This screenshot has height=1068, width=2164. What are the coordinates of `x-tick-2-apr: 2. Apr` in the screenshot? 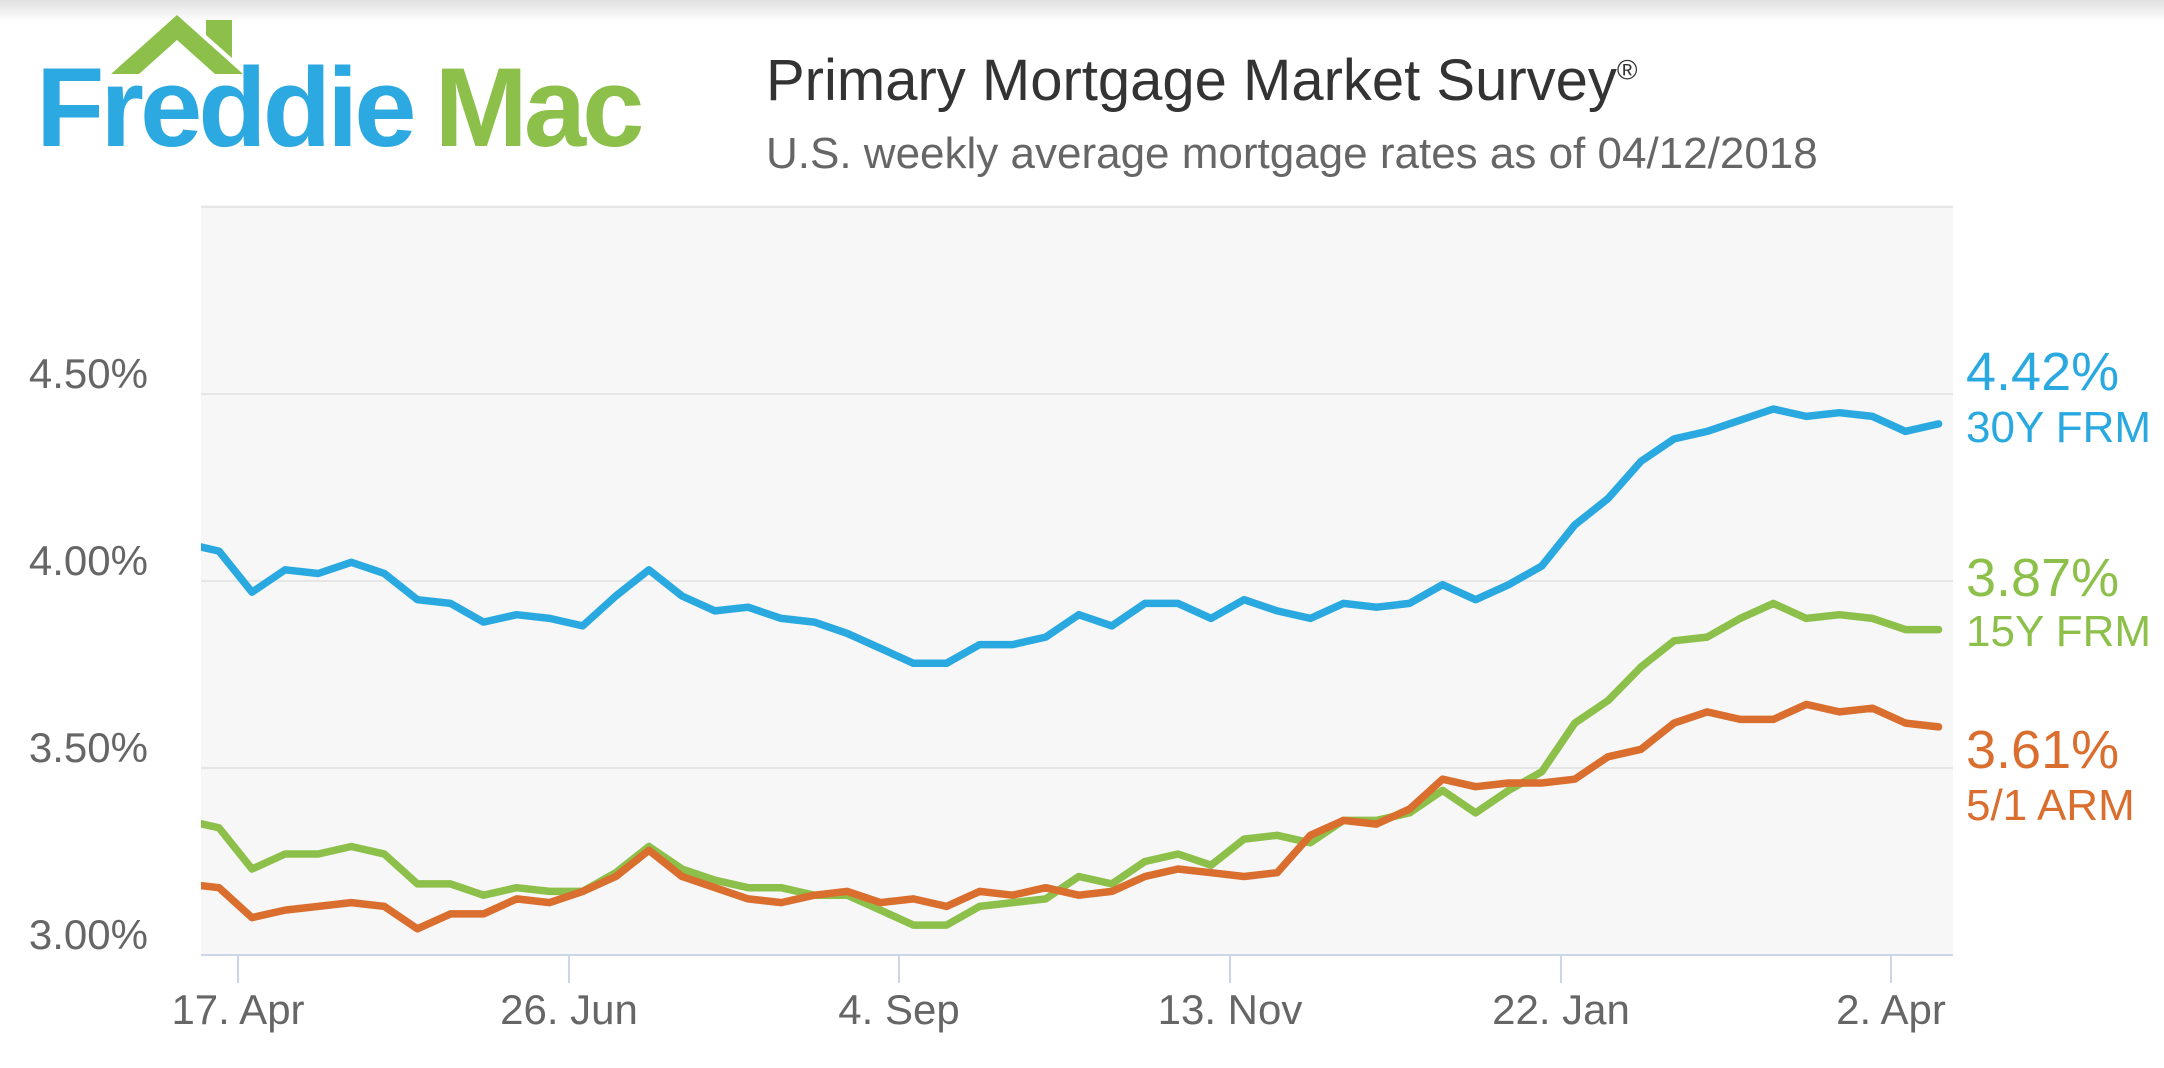 It's located at (1891, 1009).